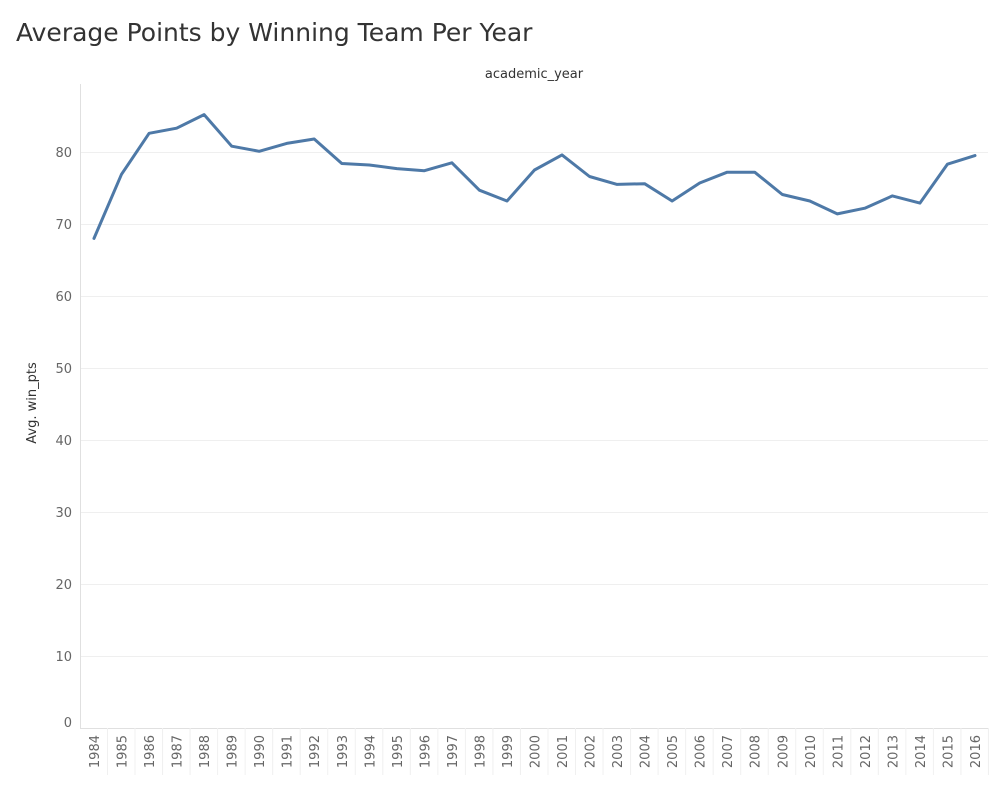 The height and width of the screenshot is (800, 1000). I want to click on x-tick-label: 1987, so click(178, 751).